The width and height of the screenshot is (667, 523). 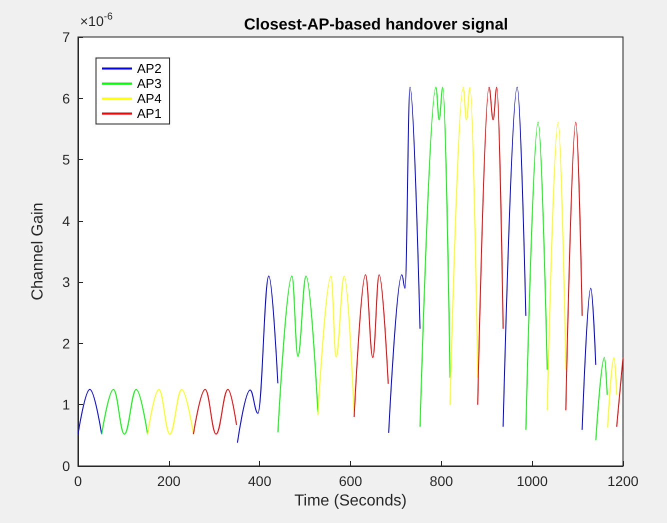 What do you see at coordinates (66, 160) in the screenshot?
I see `y-tick-label: 5` at bounding box center [66, 160].